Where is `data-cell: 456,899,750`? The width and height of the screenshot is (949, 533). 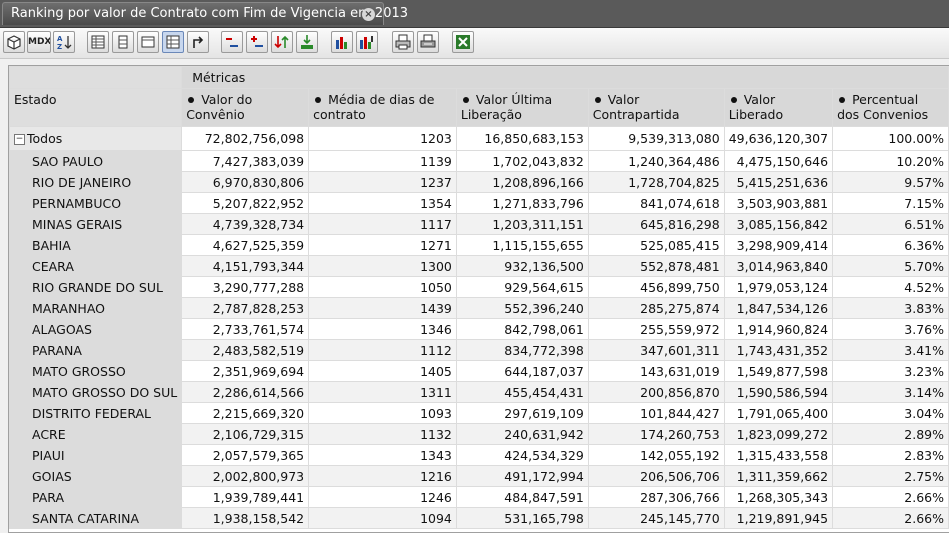
data-cell: 456,899,750 is located at coordinates (656, 287).